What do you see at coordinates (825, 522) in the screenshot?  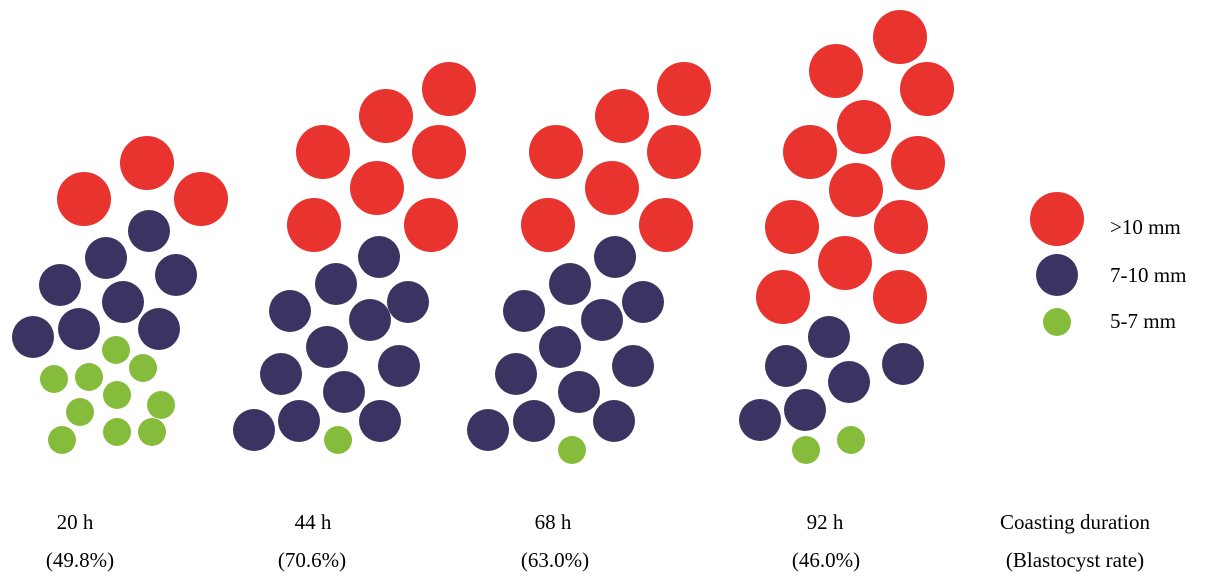 I see `duration-label-92h: 92 h` at bounding box center [825, 522].